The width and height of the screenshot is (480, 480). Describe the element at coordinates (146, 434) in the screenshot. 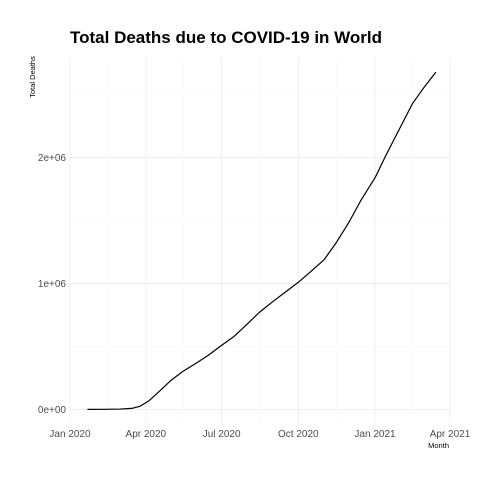

I see `x-tick-label: Apr 2020` at that location.